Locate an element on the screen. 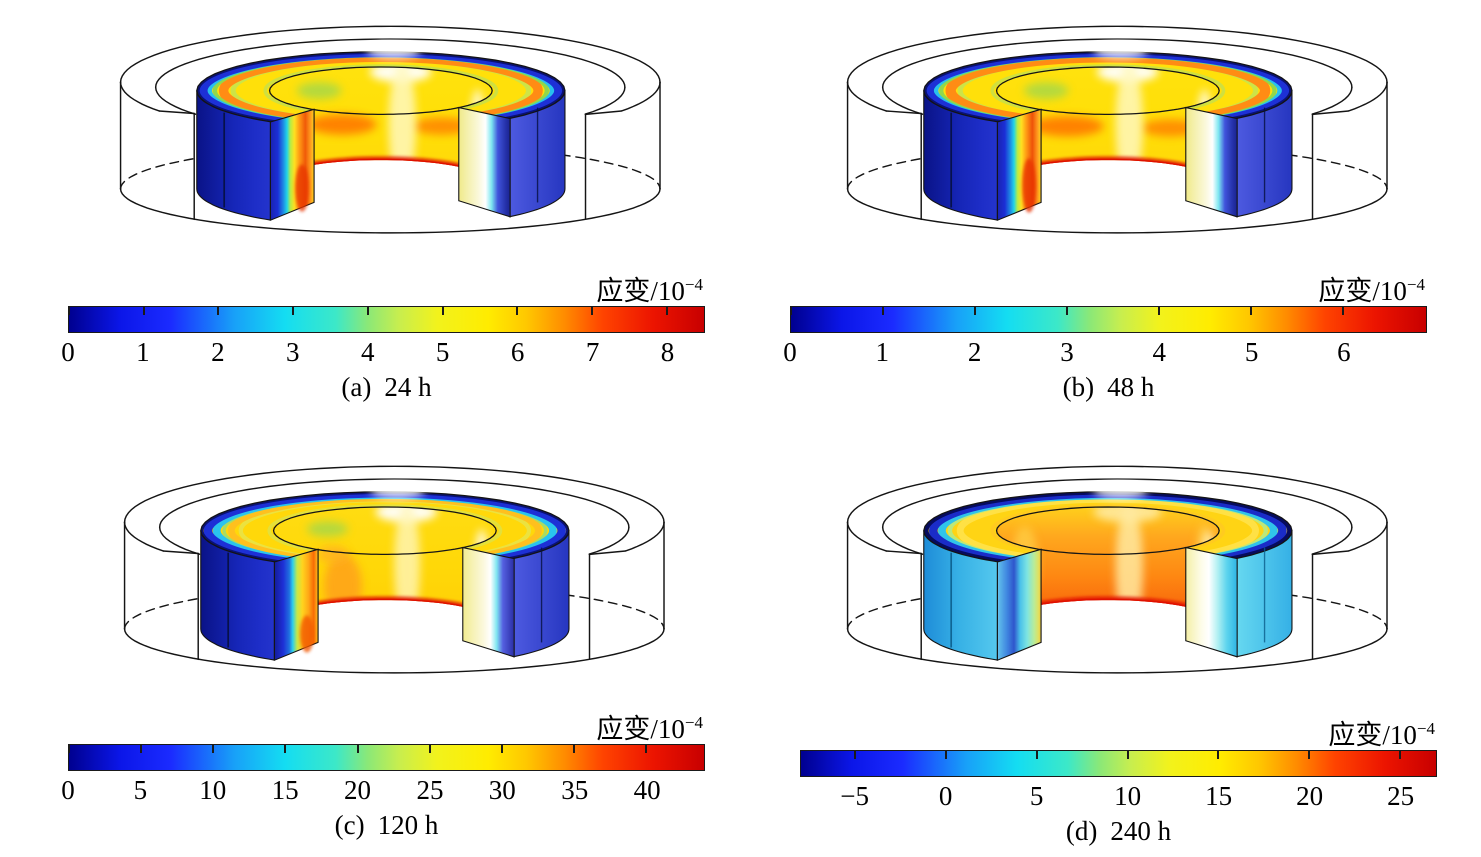  colorbar-block-c: 应变/10−4 0 5 10 15 20 25 30 35 40 (c) 120 h is located at coordinates (383, 780).